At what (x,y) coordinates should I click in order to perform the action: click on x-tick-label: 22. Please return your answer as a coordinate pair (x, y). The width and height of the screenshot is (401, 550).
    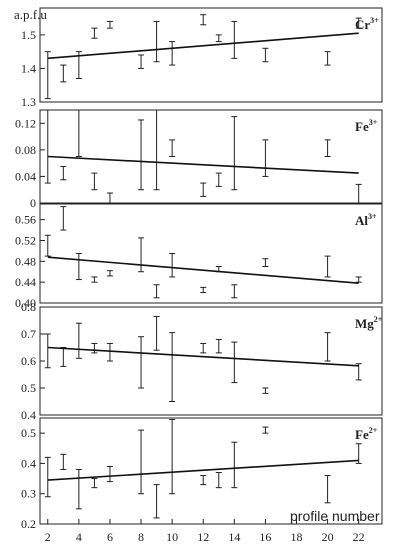
    Looking at the image, I should click on (359, 537).